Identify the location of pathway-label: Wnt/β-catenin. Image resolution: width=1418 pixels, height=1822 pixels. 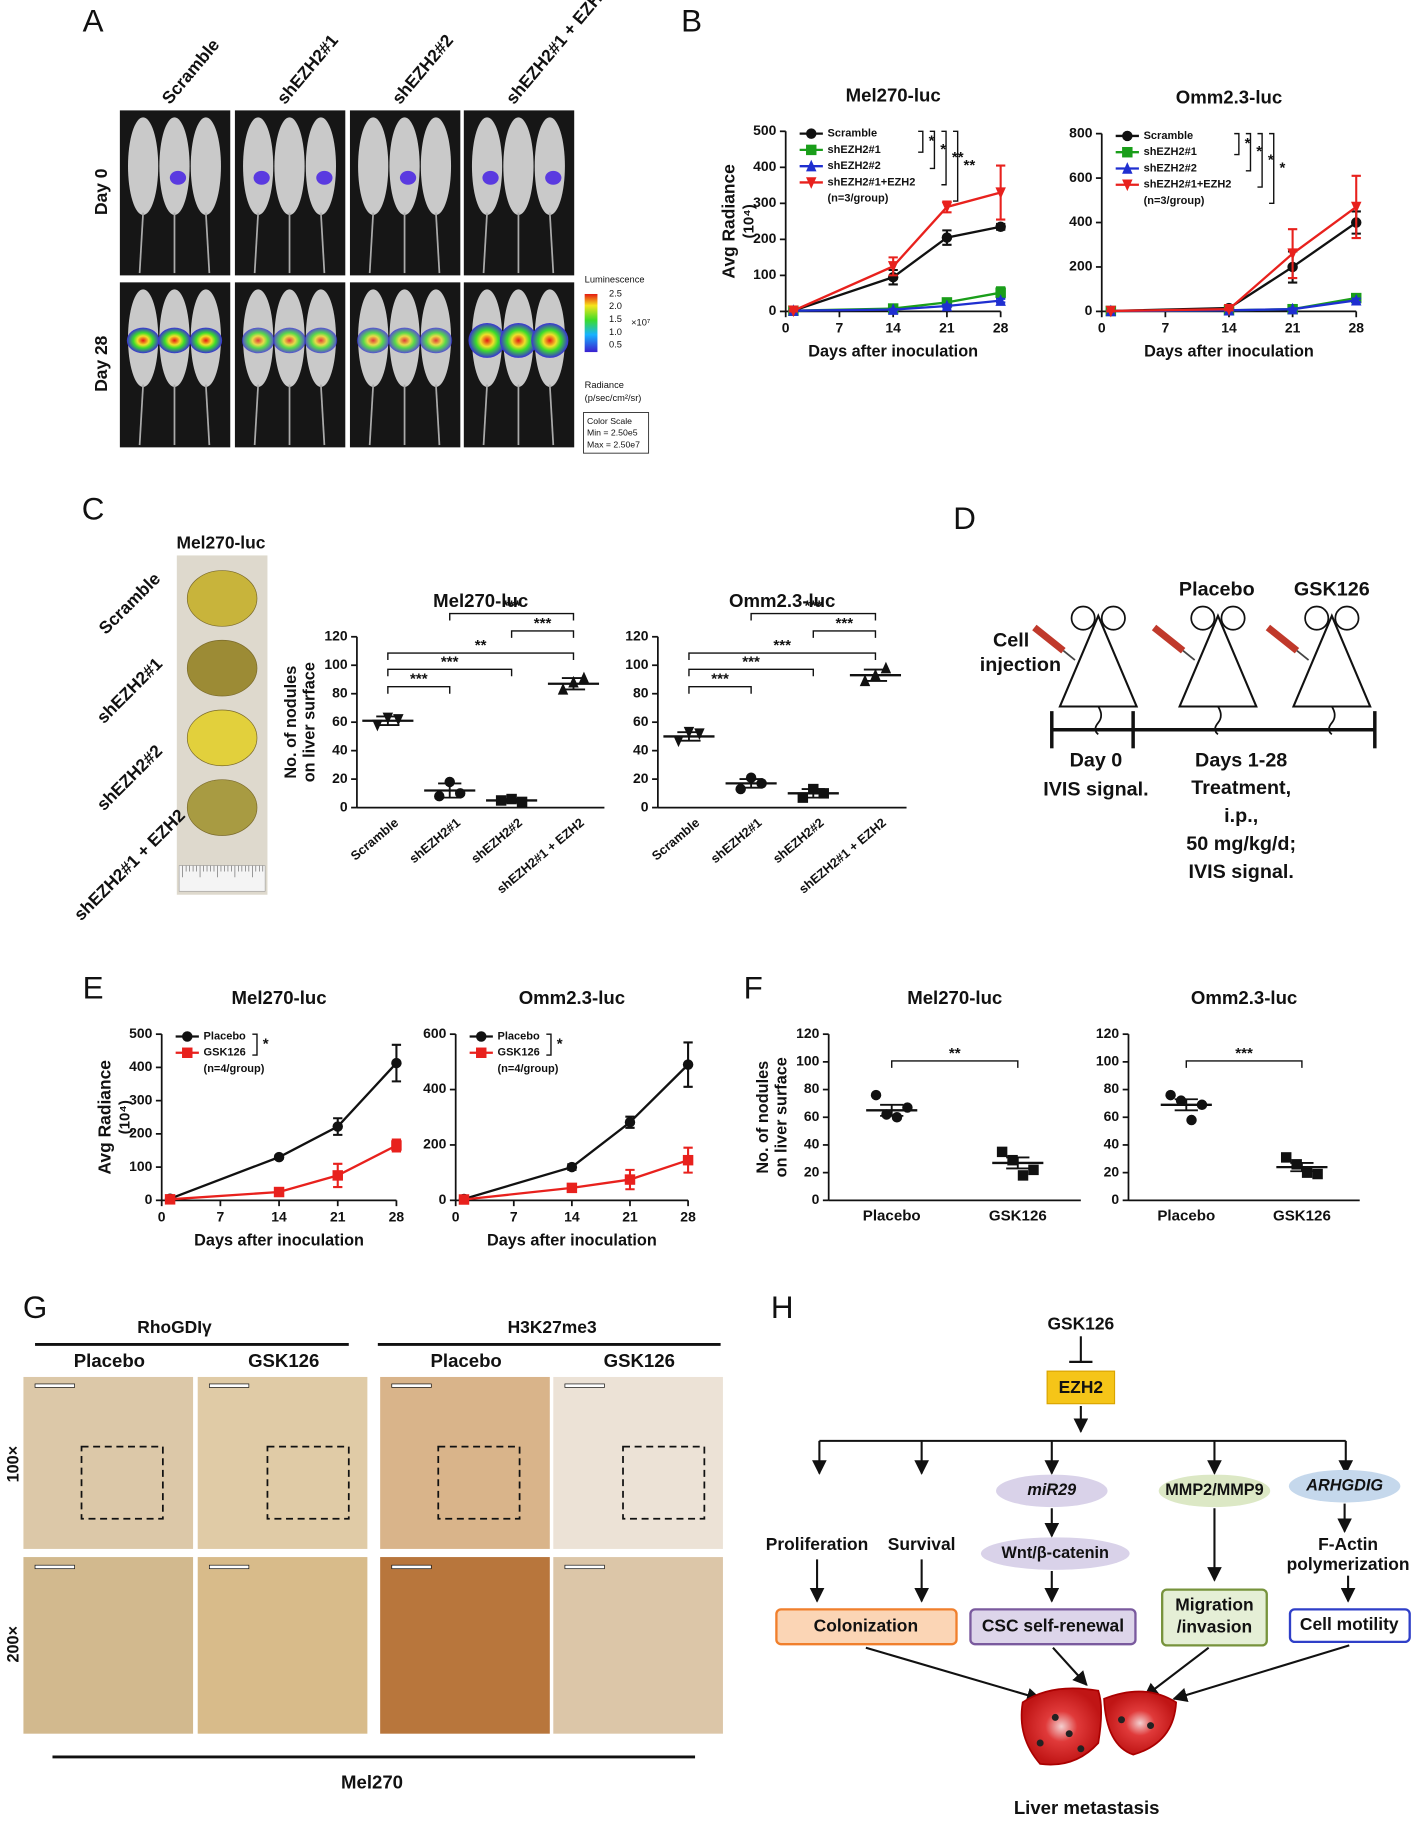
(1055, 1553).